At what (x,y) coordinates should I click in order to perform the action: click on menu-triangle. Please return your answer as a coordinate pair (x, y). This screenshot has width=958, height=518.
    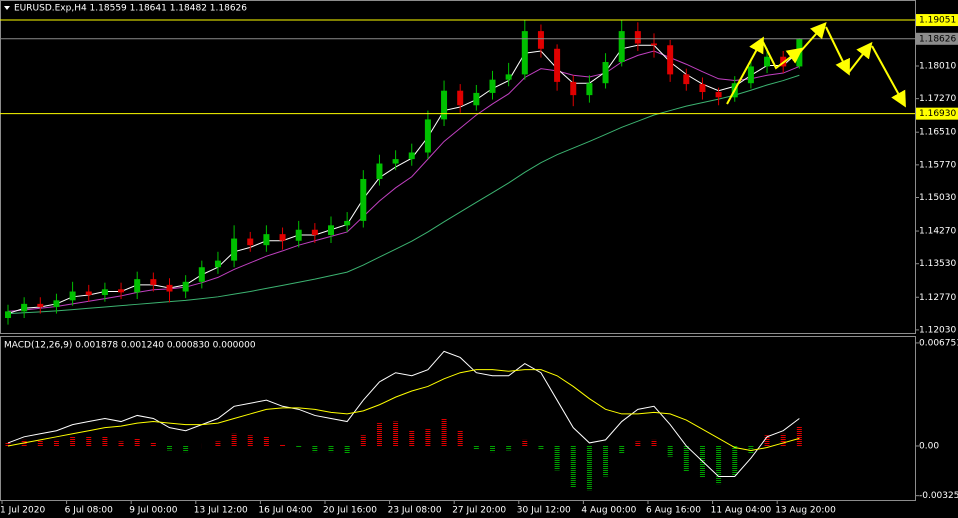
    Looking at the image, I should click on (7, 8).